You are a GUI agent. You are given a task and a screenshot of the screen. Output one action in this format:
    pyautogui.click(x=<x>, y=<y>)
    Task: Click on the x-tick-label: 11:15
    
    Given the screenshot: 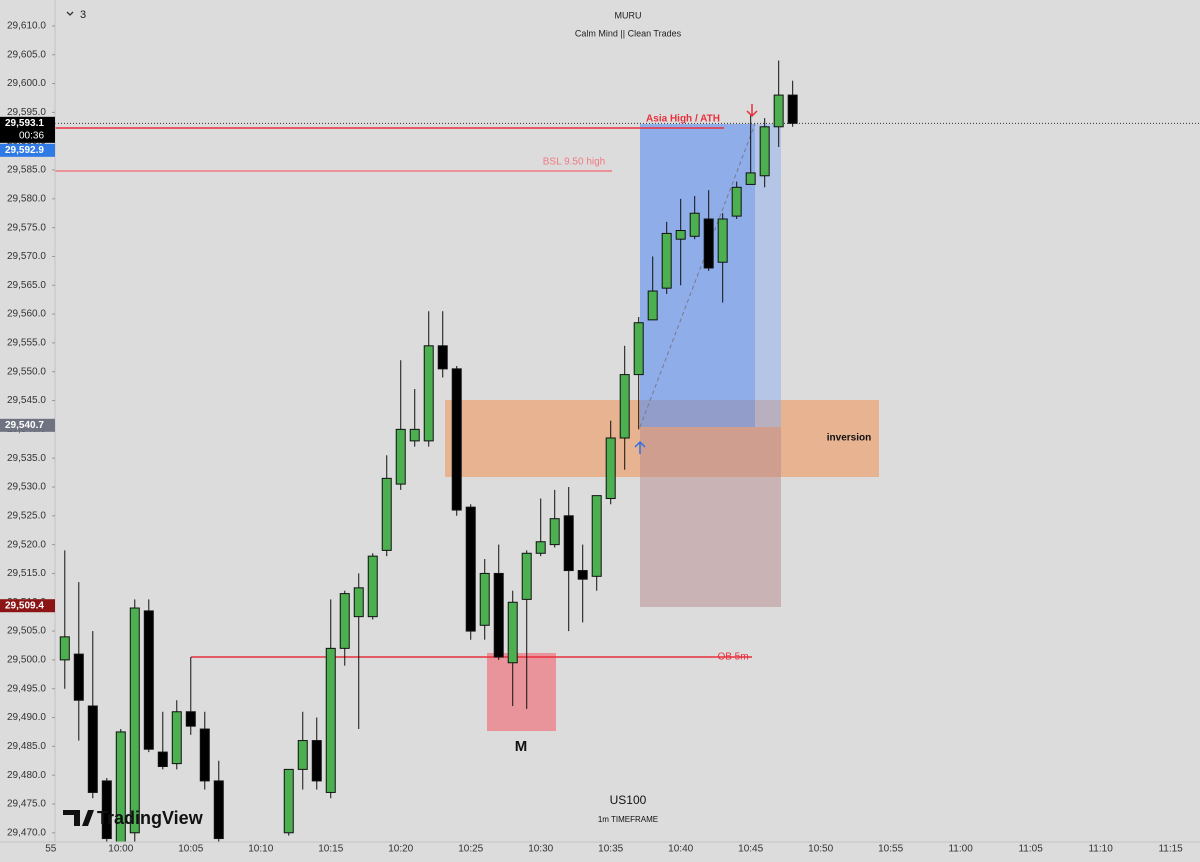 What is the action you would take?
    pyautogui.click(x=1170, y=849)
    